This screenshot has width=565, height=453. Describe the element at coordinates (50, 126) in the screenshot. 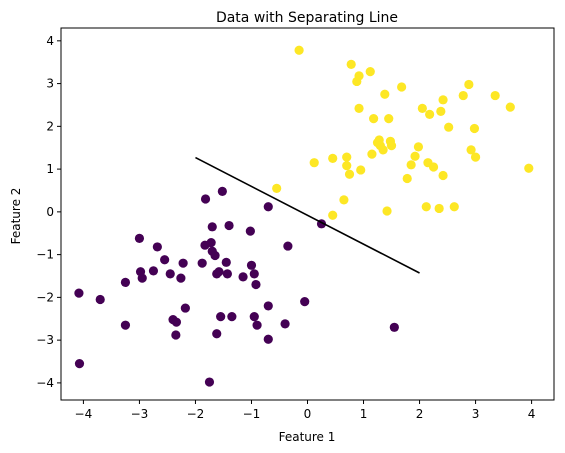

I see `y-tick-label: 2` at that location.